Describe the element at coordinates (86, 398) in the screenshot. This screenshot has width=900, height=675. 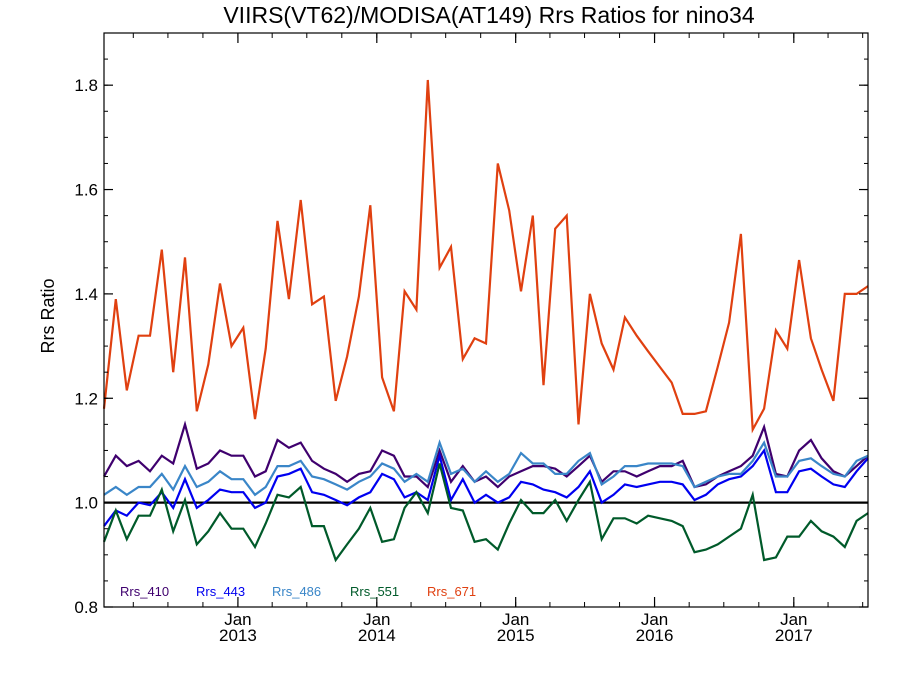
I see `y-tick-label: 1.2` at that location.